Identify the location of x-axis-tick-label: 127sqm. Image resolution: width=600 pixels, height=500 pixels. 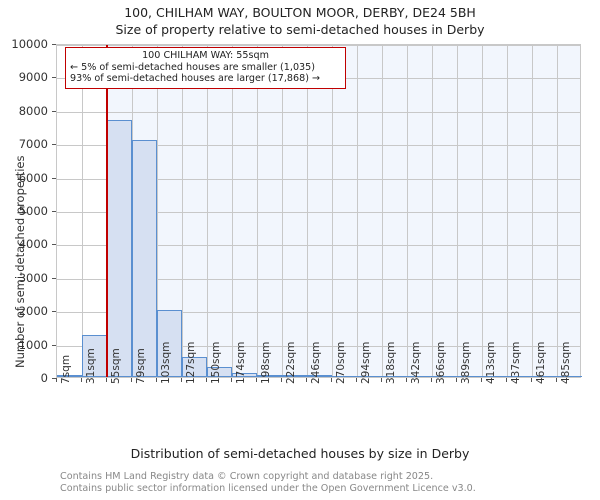
(191, 362).